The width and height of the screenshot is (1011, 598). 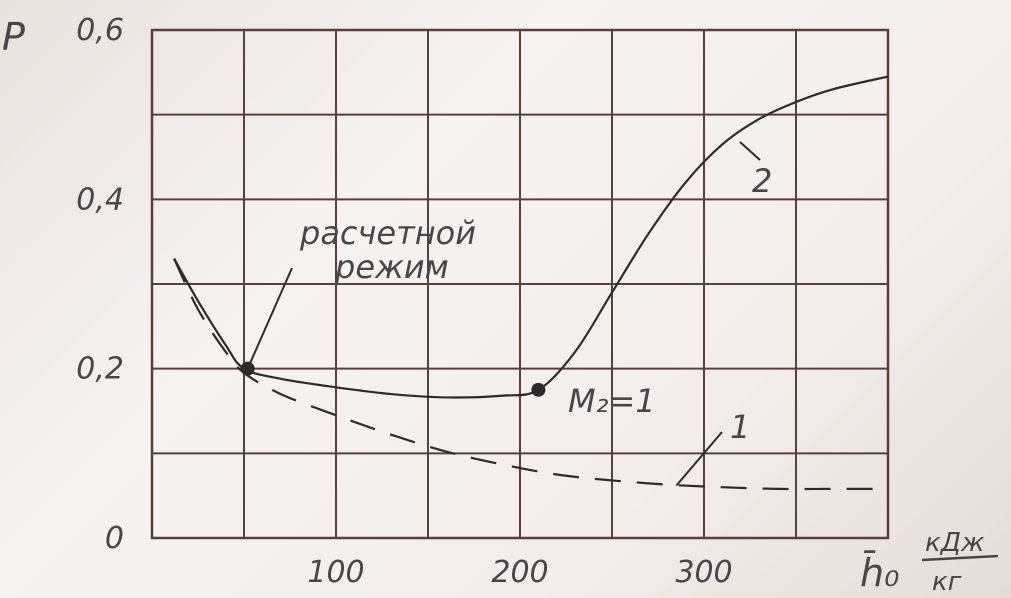 What do you see at coordinates (391, 267) in the screenshot?
I see `design-mode-label-line2: режим` at bounding box center [391, 267].